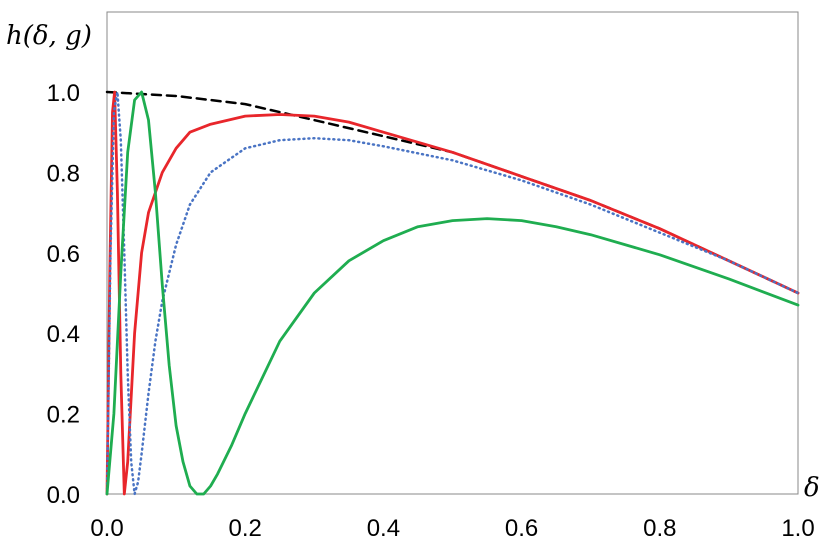 Image resolution: width=830 pixels, height=557 pixels. What do you see at coordinates (797, 528) in the screenshot?
I see `x-tick-label: 1.0` at bounding box center [797, 528].